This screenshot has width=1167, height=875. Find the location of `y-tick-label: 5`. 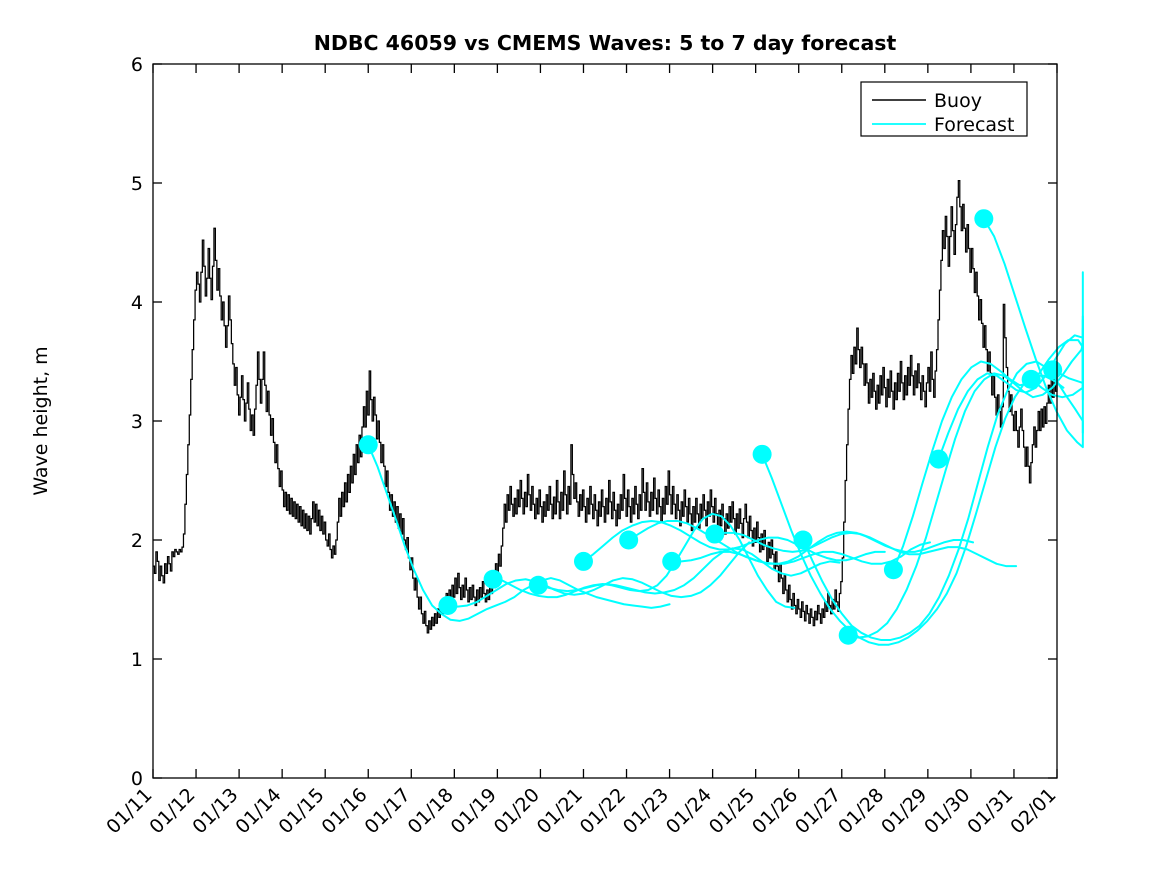

y-tick-label: 5 is located at coordinates (137, 184).